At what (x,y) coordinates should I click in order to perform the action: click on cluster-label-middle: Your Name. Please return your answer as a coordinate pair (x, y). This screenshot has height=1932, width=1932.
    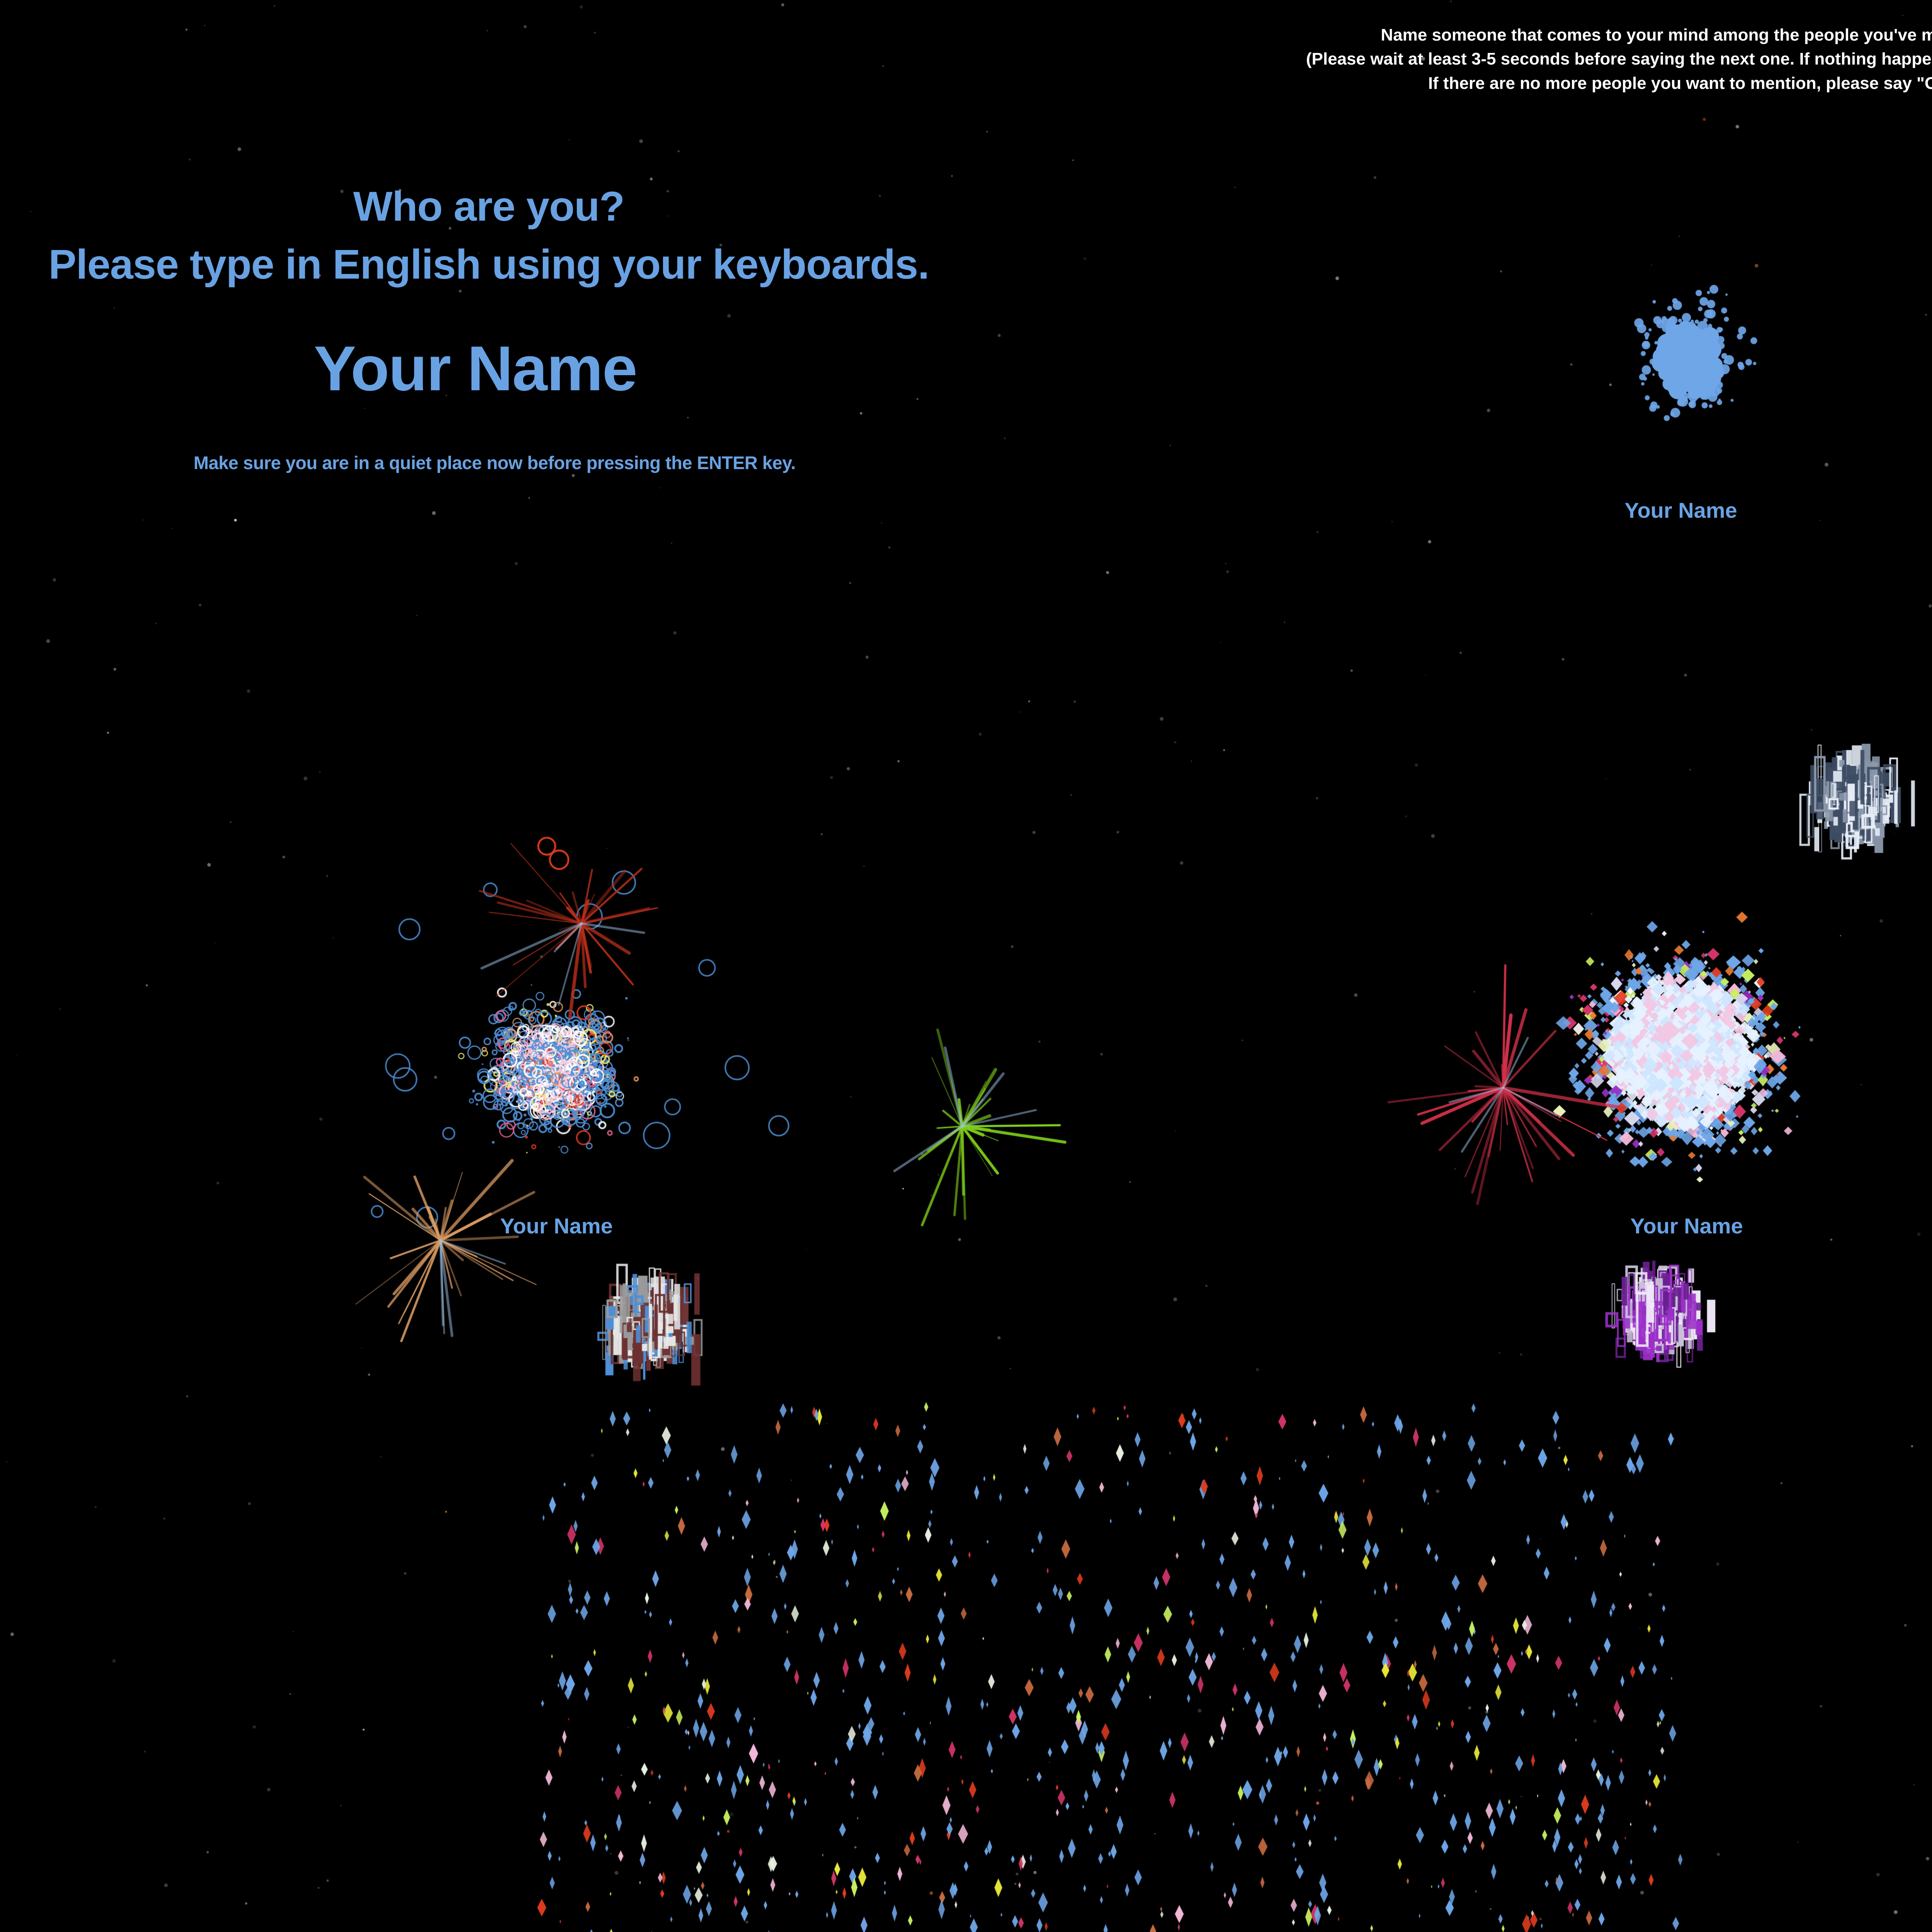
    Looking at the image, I should click on (556, 1226).